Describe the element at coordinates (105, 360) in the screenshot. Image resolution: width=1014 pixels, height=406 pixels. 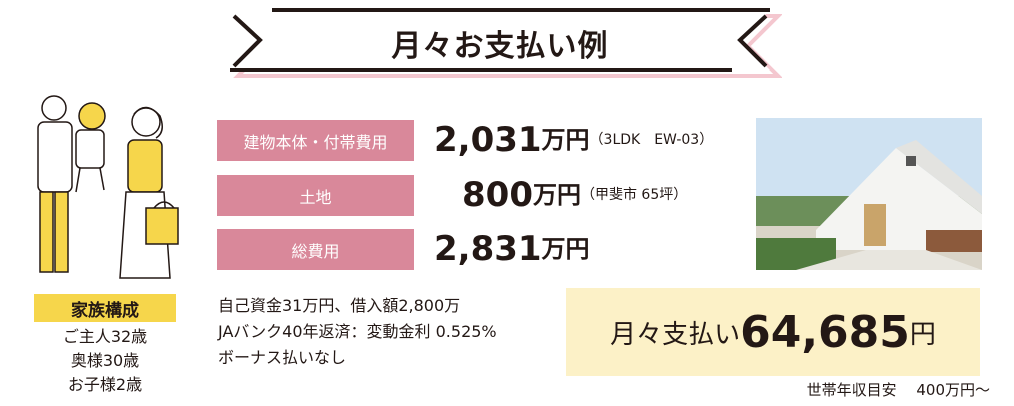
I see `family-member-wife: 奥様30歳` at that location.